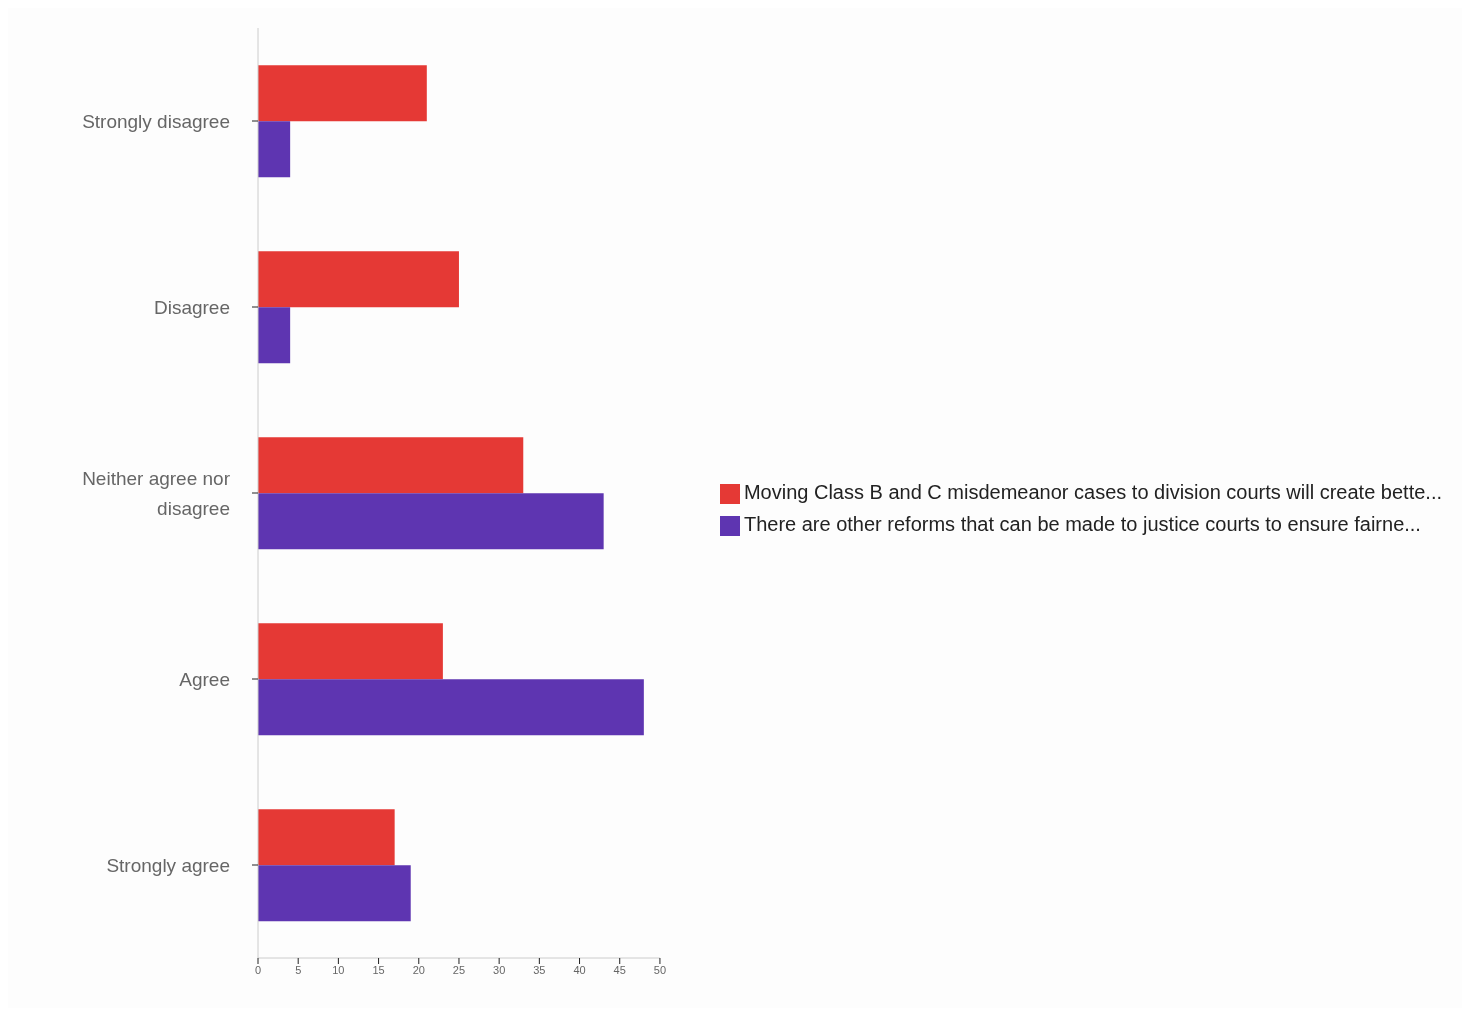  Describe the element at coordinates (338, 969) in the screenshot. I see `x-tick-label: 10` at that location.